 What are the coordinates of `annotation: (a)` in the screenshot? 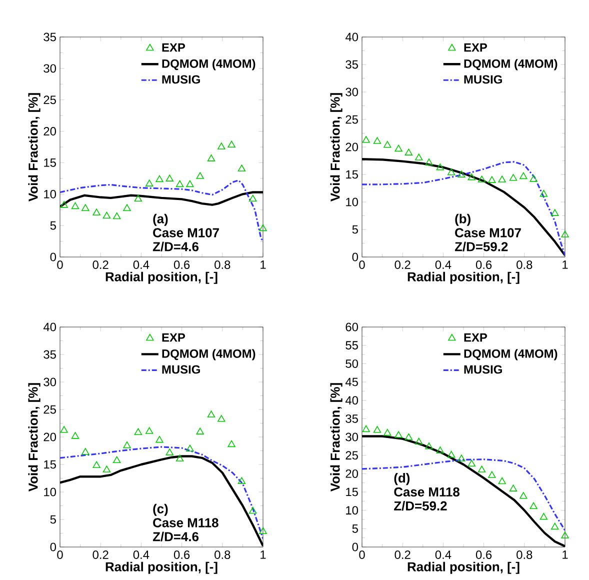 It's located at (160, 220).